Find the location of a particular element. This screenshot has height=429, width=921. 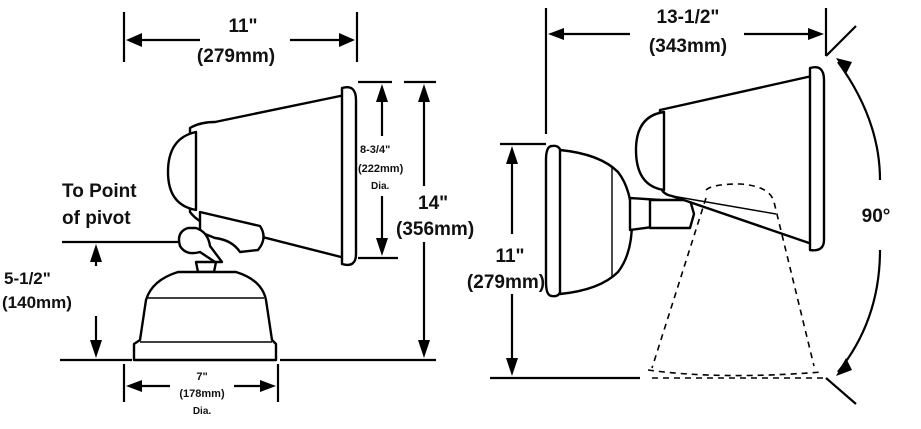

left-pivot-bracket is located at coordinates (200, 245).